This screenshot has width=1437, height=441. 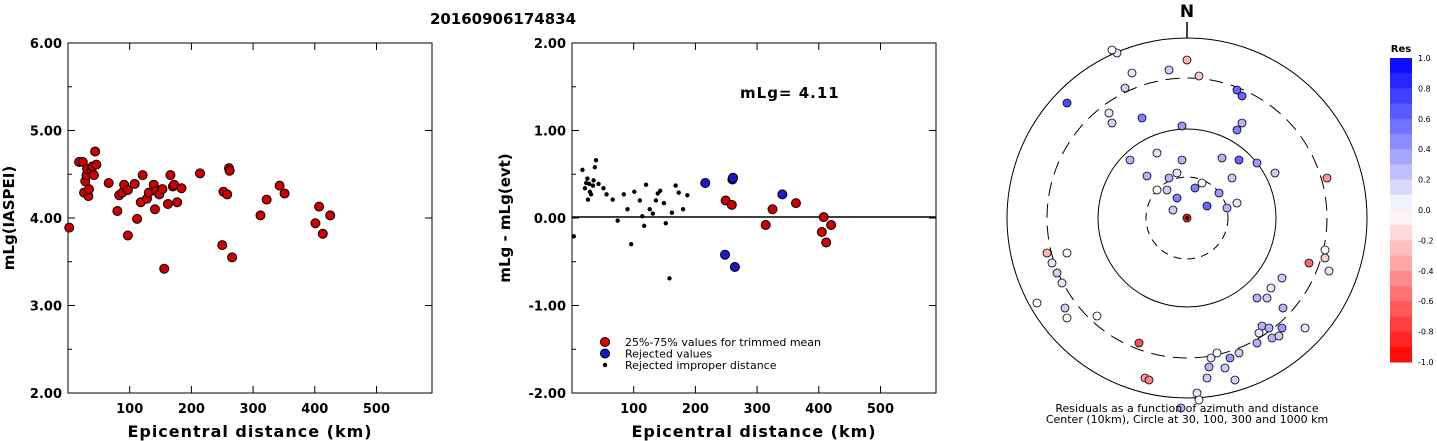 What do you see at coordinates (723, 342) in the screenshot?
I see `legend-label: 25%-75% values for trimmed mean` at bounding box center [723, 342].